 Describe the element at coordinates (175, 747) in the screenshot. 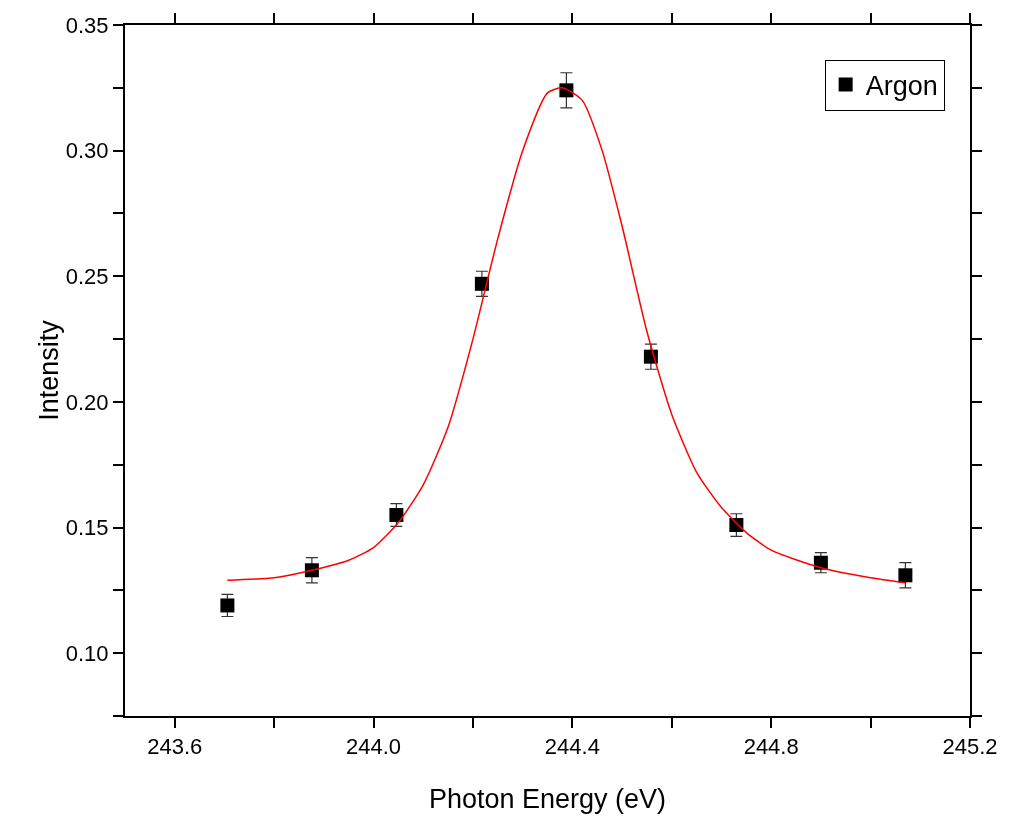

I see `x-tick-label: 243.6` at that location.